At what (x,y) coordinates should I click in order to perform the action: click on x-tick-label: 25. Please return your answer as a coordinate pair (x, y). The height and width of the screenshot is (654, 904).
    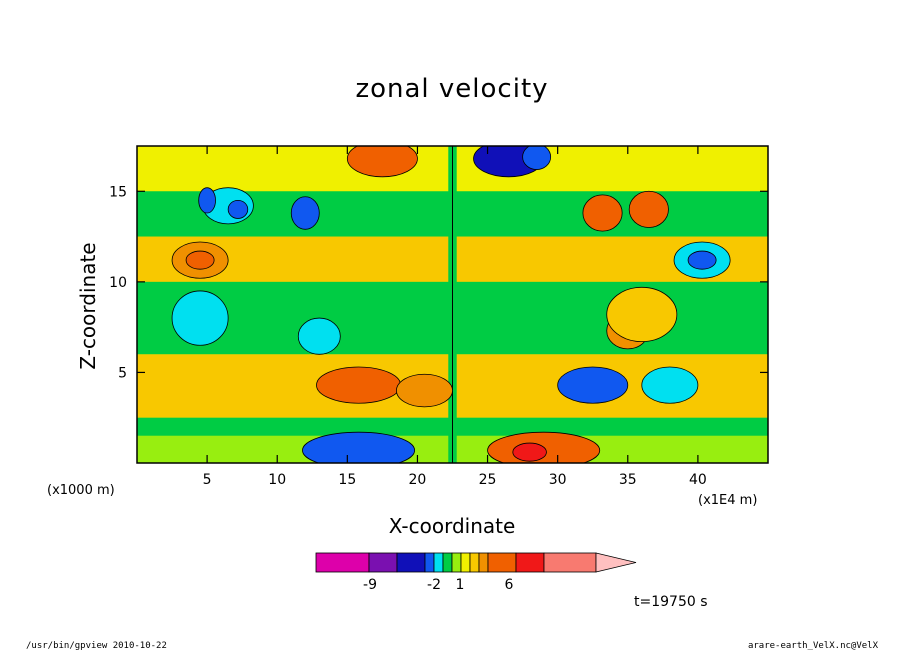
    Looking at the image, I should click on (488, 480).